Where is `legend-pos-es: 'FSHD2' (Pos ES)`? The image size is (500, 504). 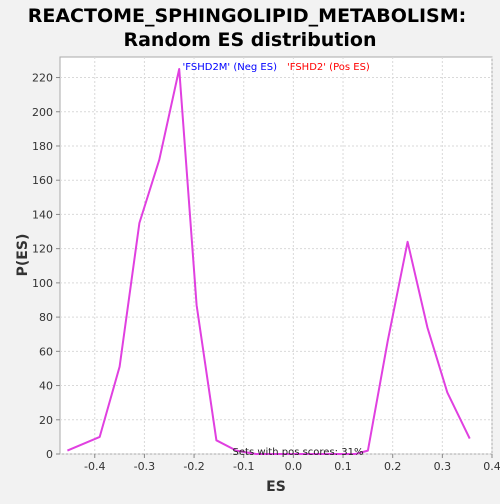
legend-pos-es: 'FSHD2' (Pos ES) is located at coordinates (328, 67).